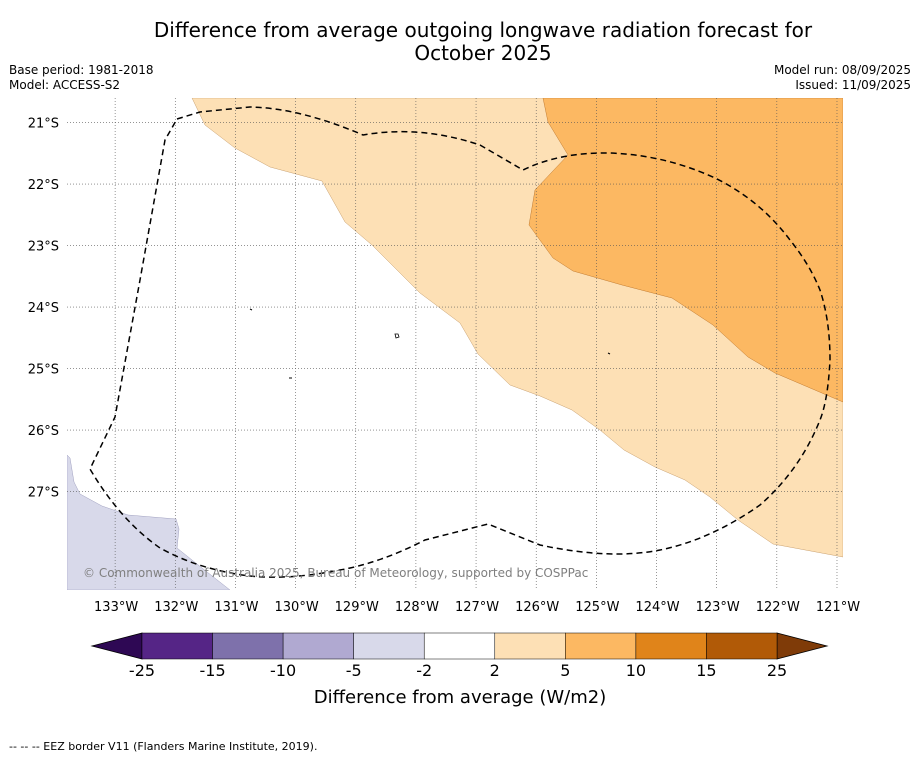 The width and height of the screenshot is (919, 758). Describe the element at coordinates (636, 670) in the screenshot. I see `colorbar-tick-label: 10` at that location.